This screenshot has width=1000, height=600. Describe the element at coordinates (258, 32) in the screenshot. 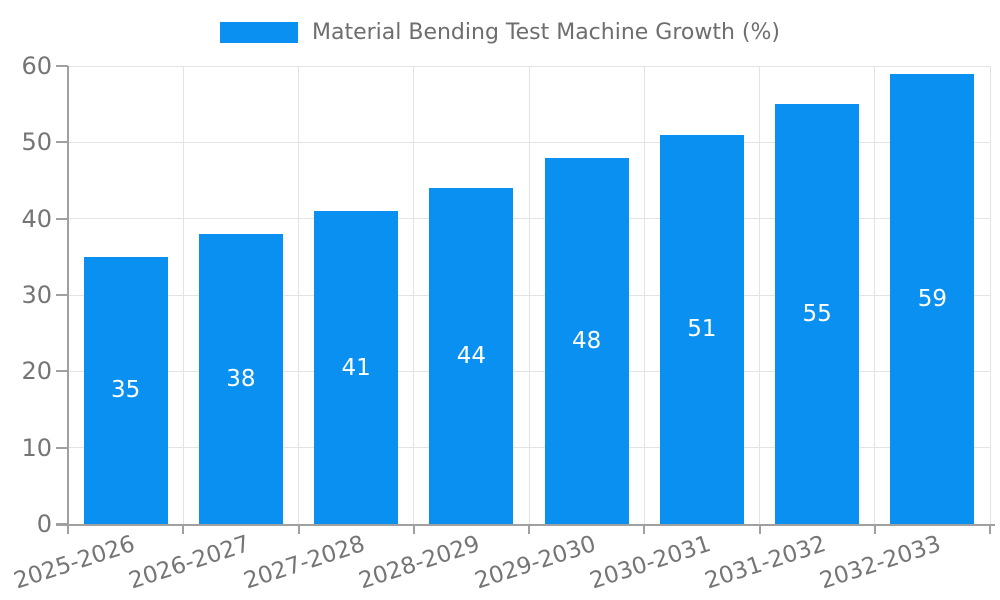

I see `legend-swatch` at that location.